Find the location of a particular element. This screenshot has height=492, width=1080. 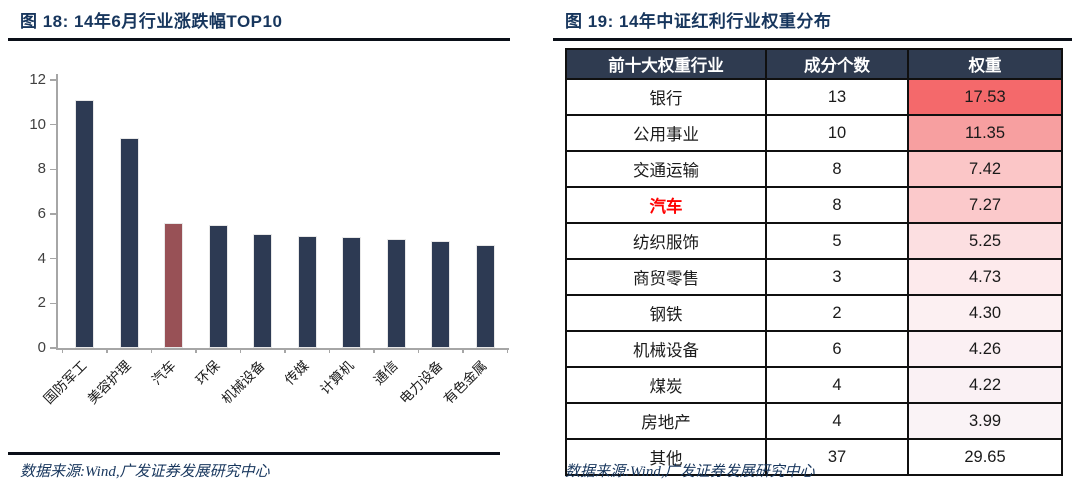

weight-cell: 3.99 is located at coordinates (985, 421).